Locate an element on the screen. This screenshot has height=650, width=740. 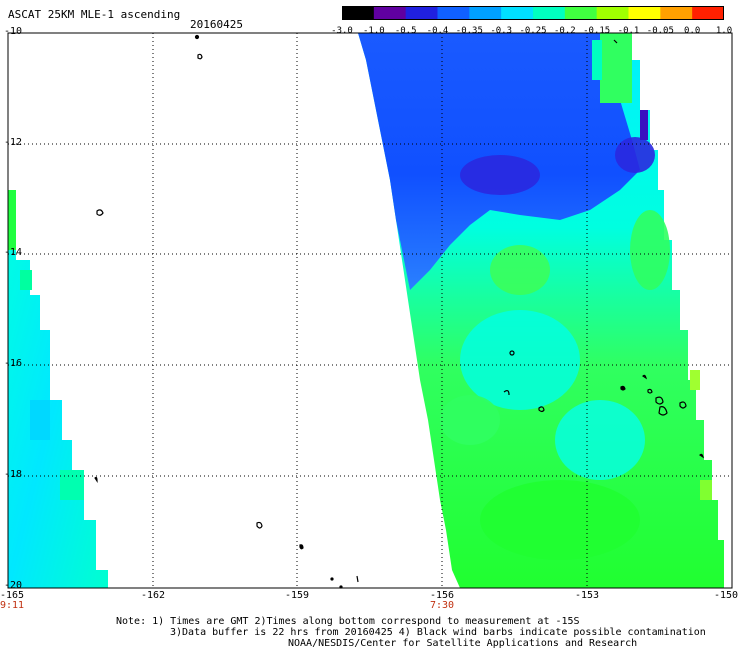
swath-time-left: 9:11 is located at coordinates (12, 605).